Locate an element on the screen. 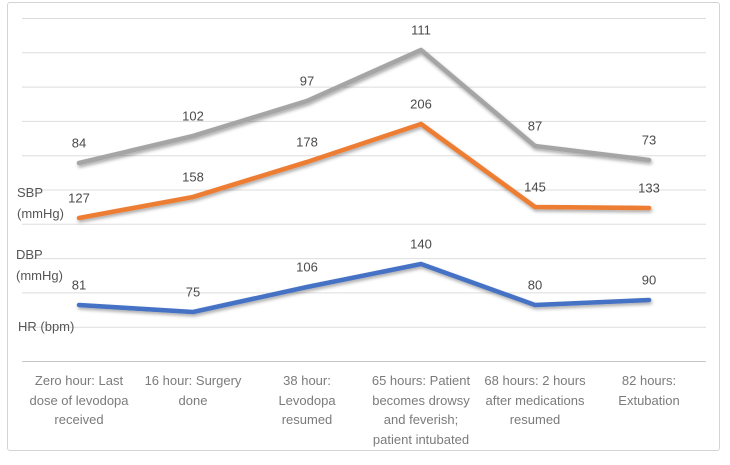  data-label-sbp-1: 158 is located at coordinates (193, 177).